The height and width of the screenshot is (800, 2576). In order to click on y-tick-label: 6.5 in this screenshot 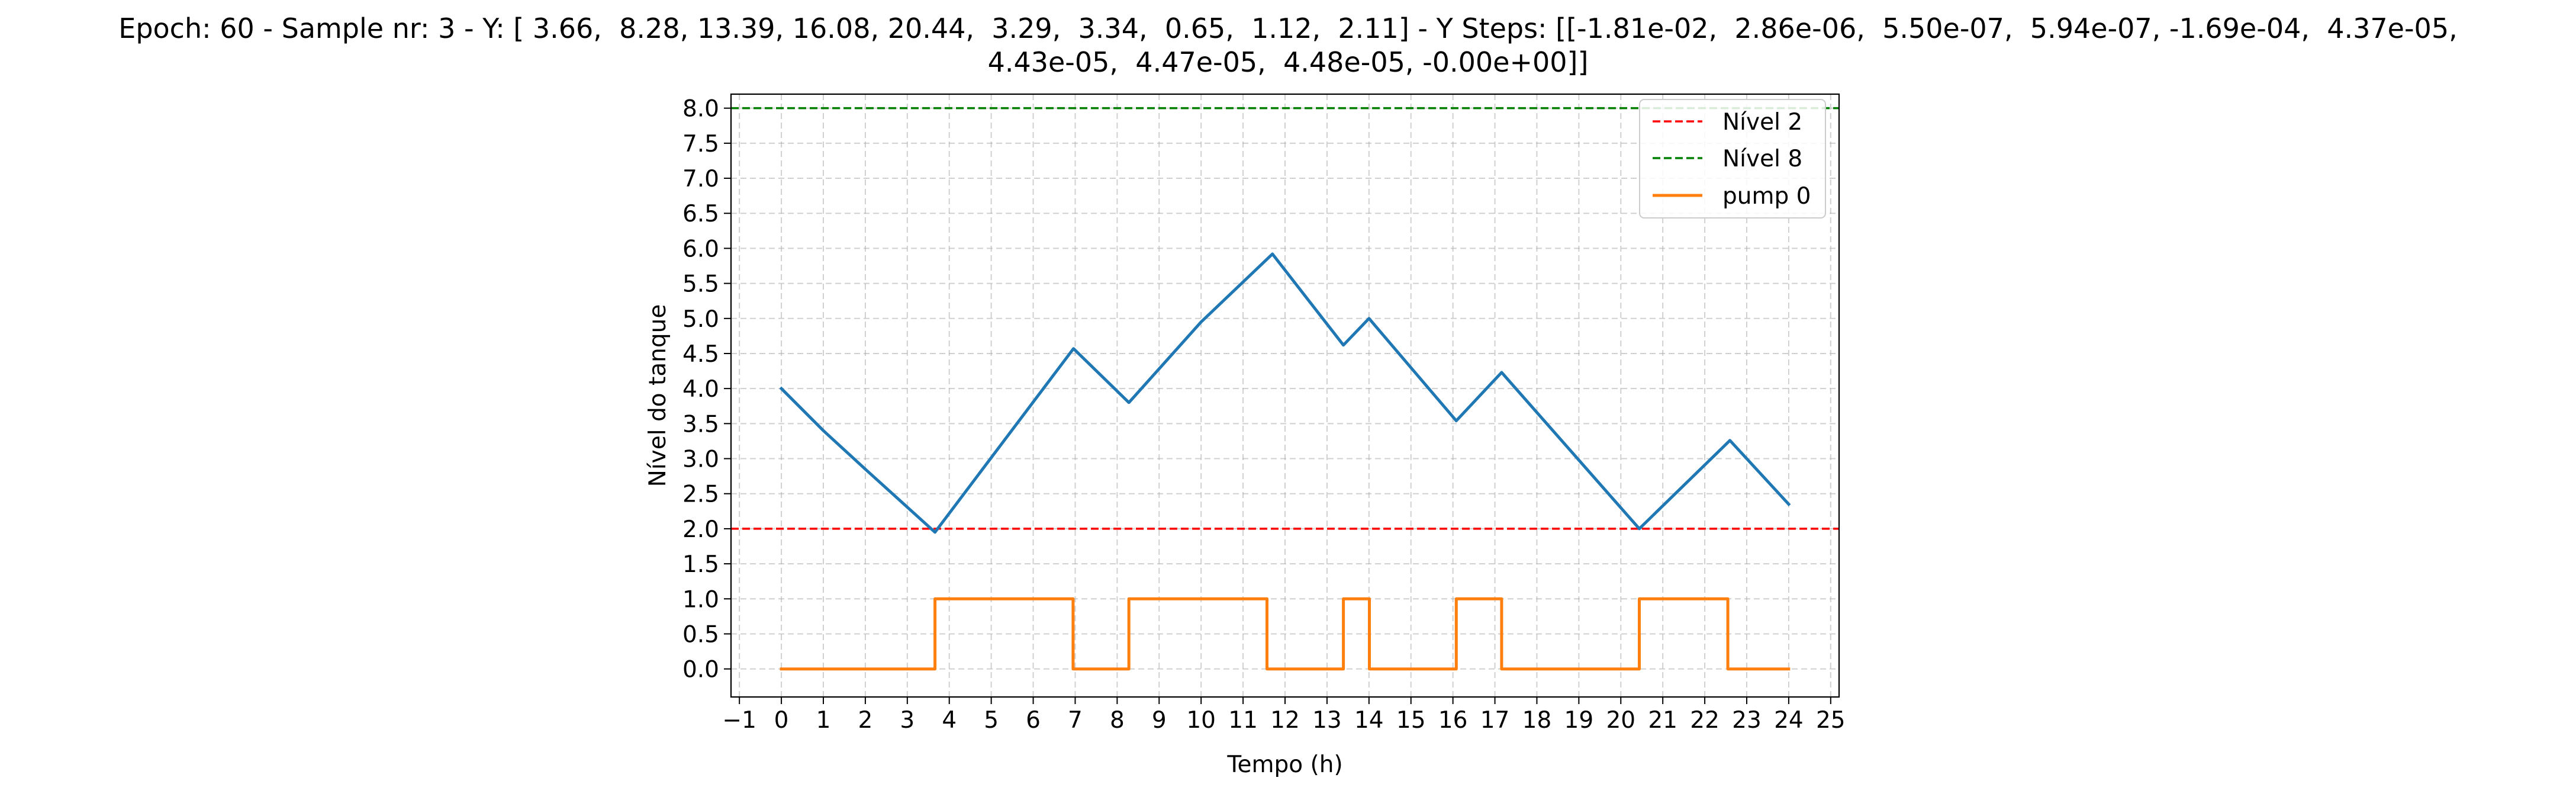, I will do `click(700, 214)`.